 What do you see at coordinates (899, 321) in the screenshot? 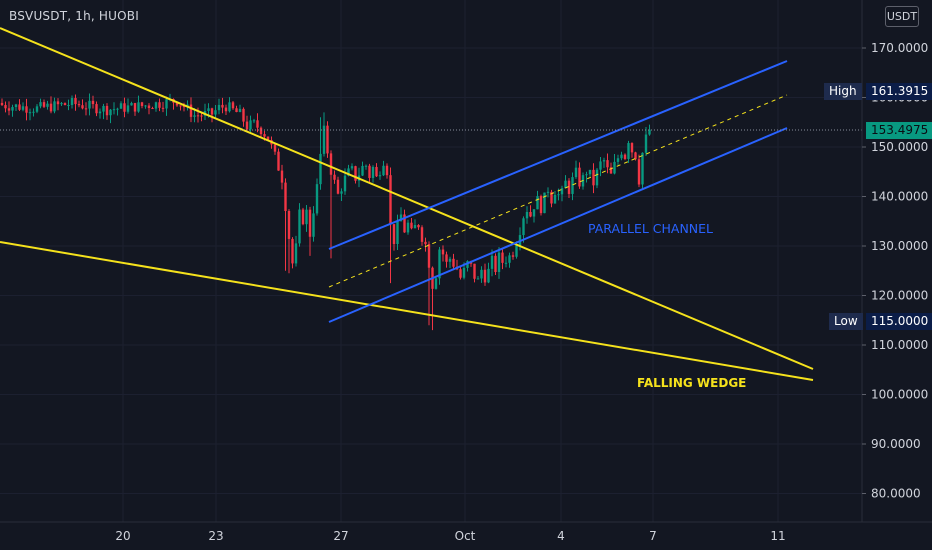
I see `low-value: 115.0000` at bounding box center [899, 321].